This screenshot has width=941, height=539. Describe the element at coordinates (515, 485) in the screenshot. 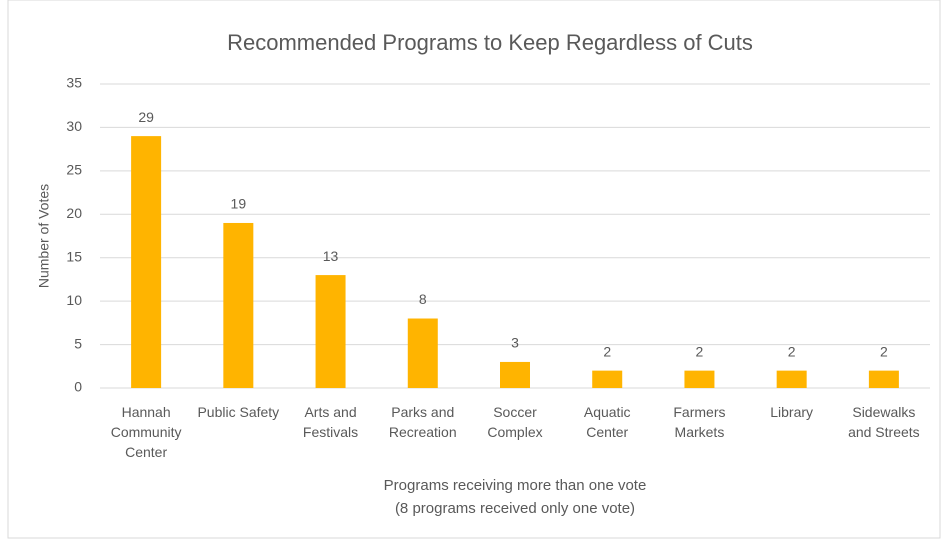

I see `x-axis-label: Programs receiving more than one vote` at that location.